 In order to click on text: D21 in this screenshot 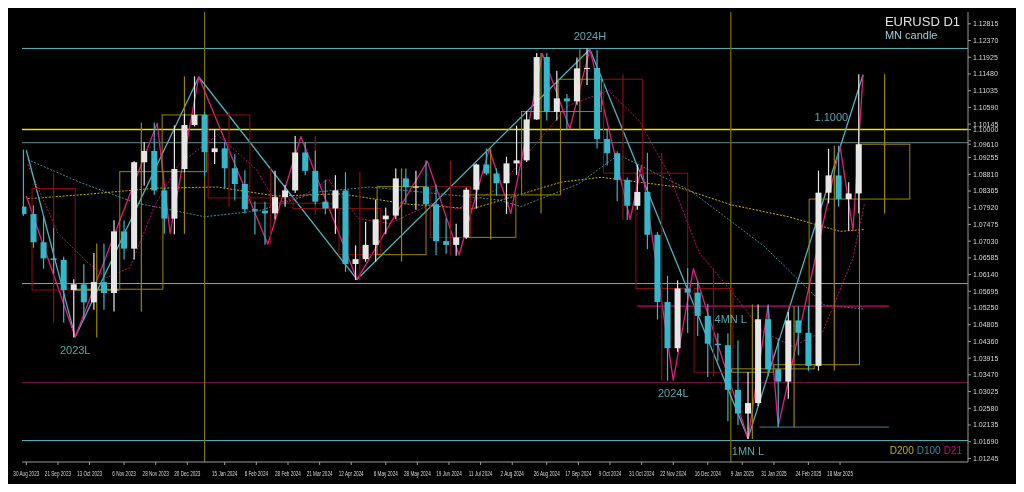, I will do `click(952, 450)`.